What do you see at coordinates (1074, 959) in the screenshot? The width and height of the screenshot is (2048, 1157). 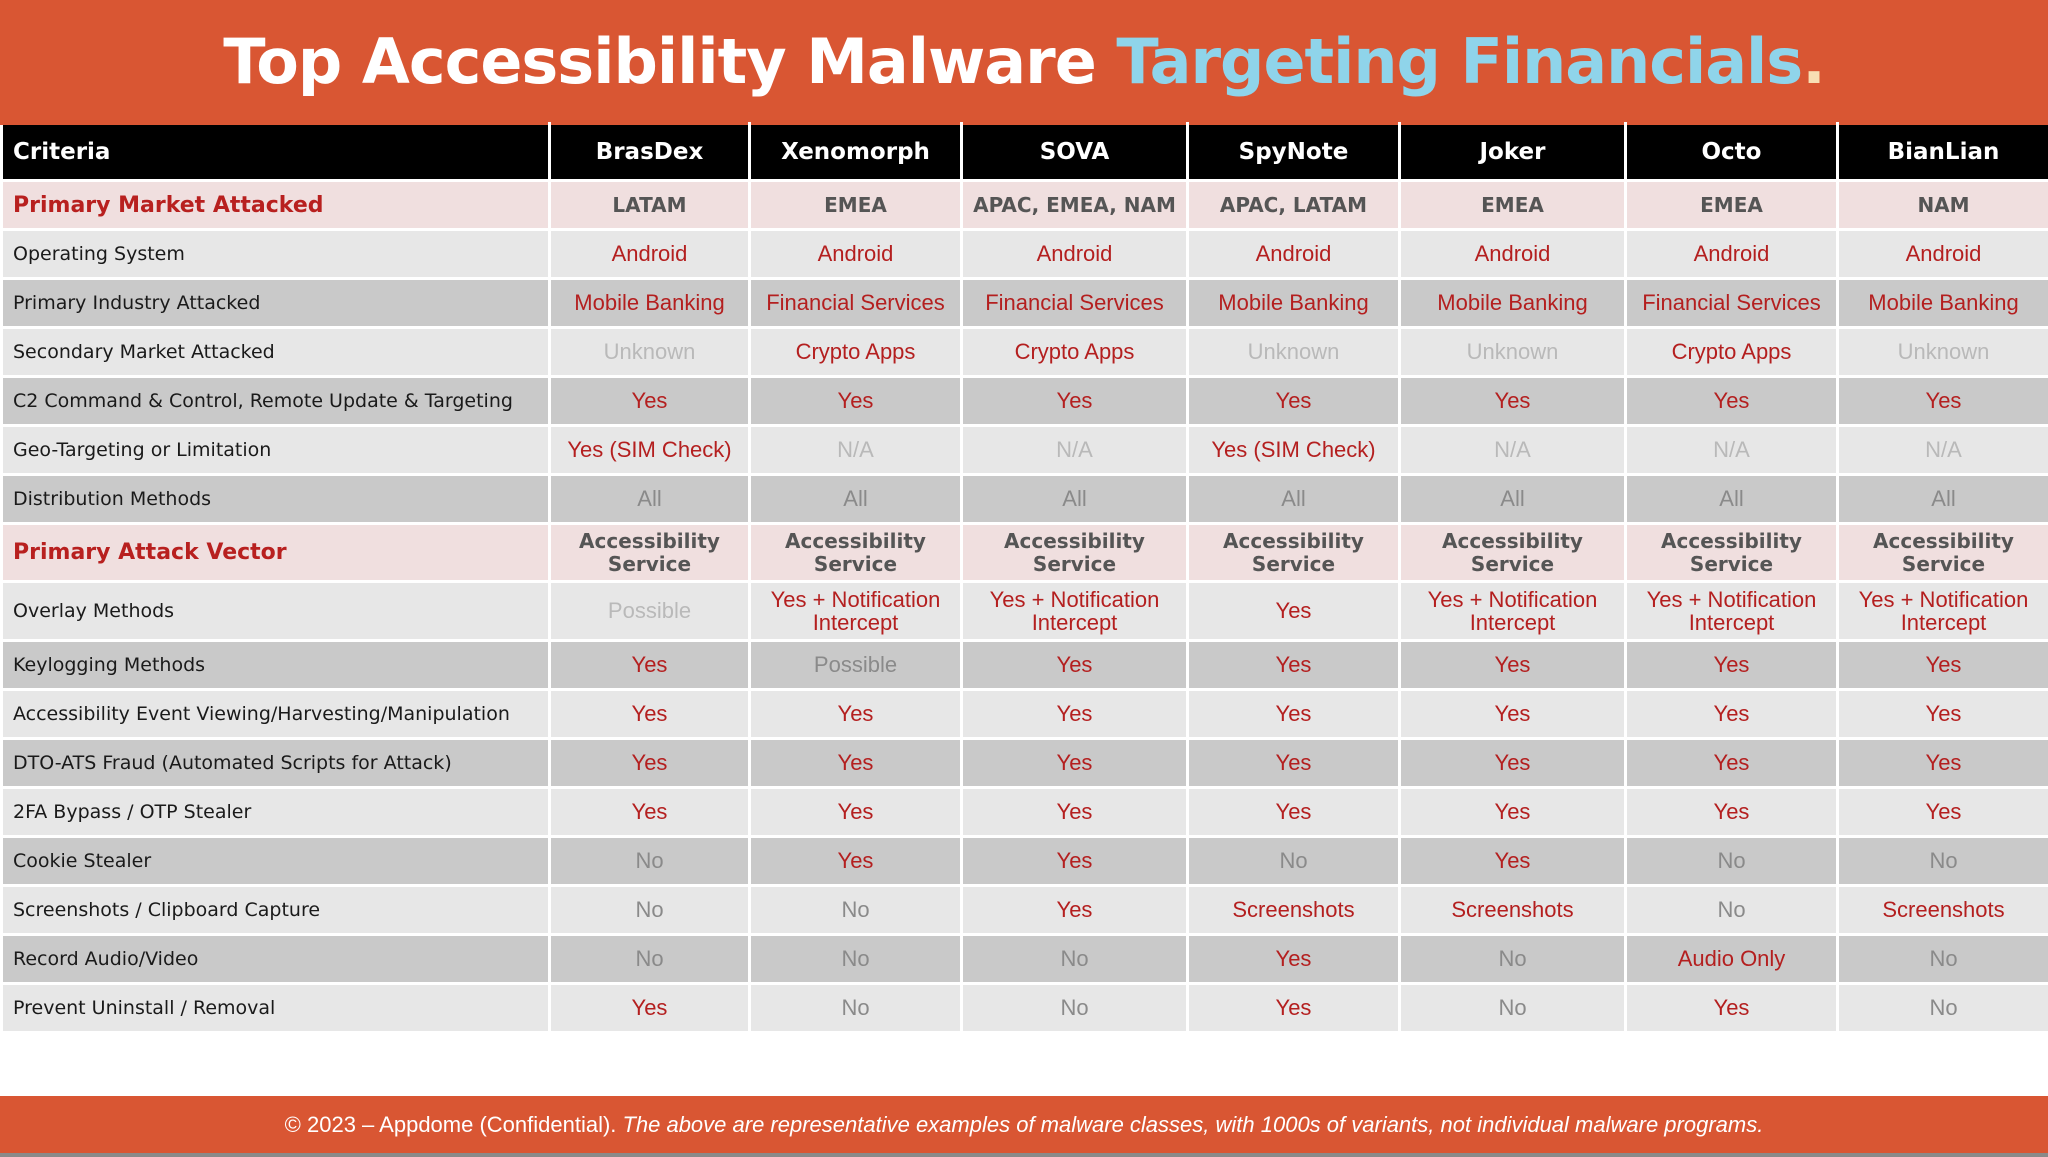 I see `cell-sova: No` at bounding box center [1074, 959].